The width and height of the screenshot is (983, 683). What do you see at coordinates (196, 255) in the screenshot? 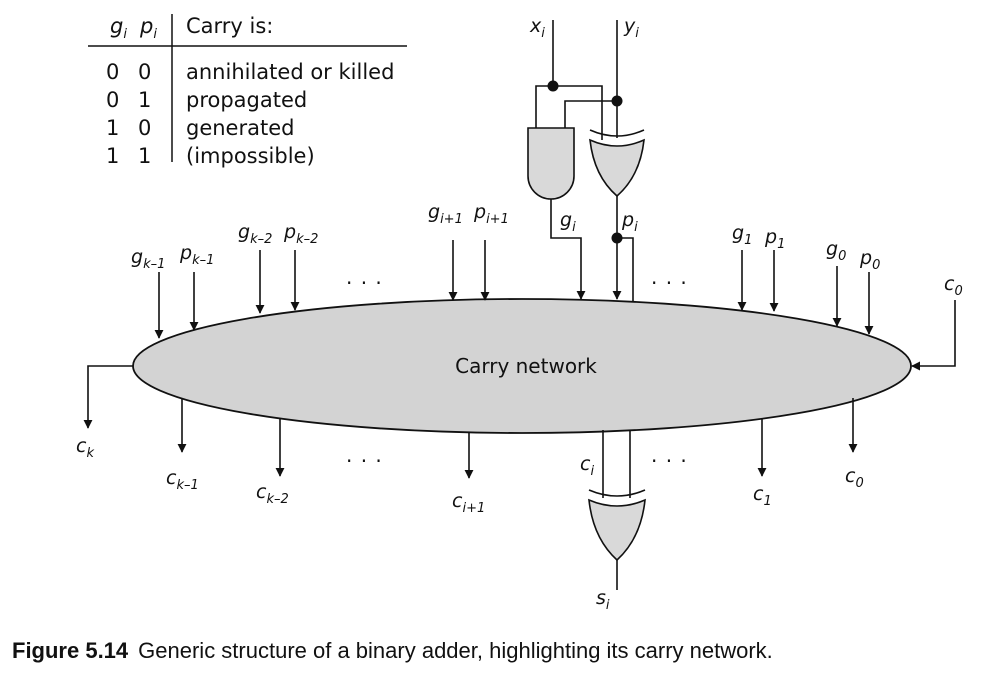
I see `pk-1-label: pk–1` at bounding box center [196, 255].